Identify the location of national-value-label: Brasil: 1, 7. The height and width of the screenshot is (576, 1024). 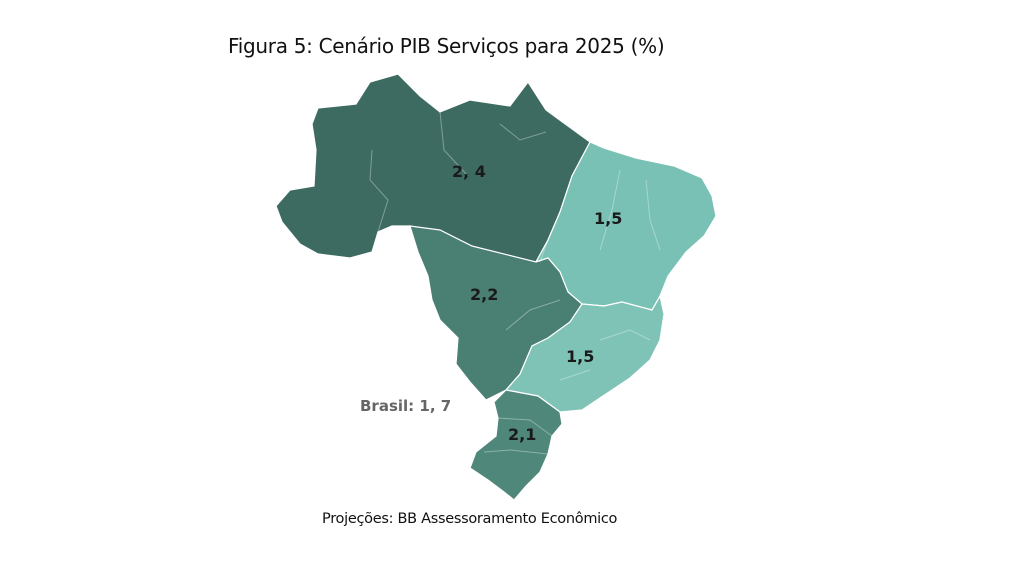
(406, 406).